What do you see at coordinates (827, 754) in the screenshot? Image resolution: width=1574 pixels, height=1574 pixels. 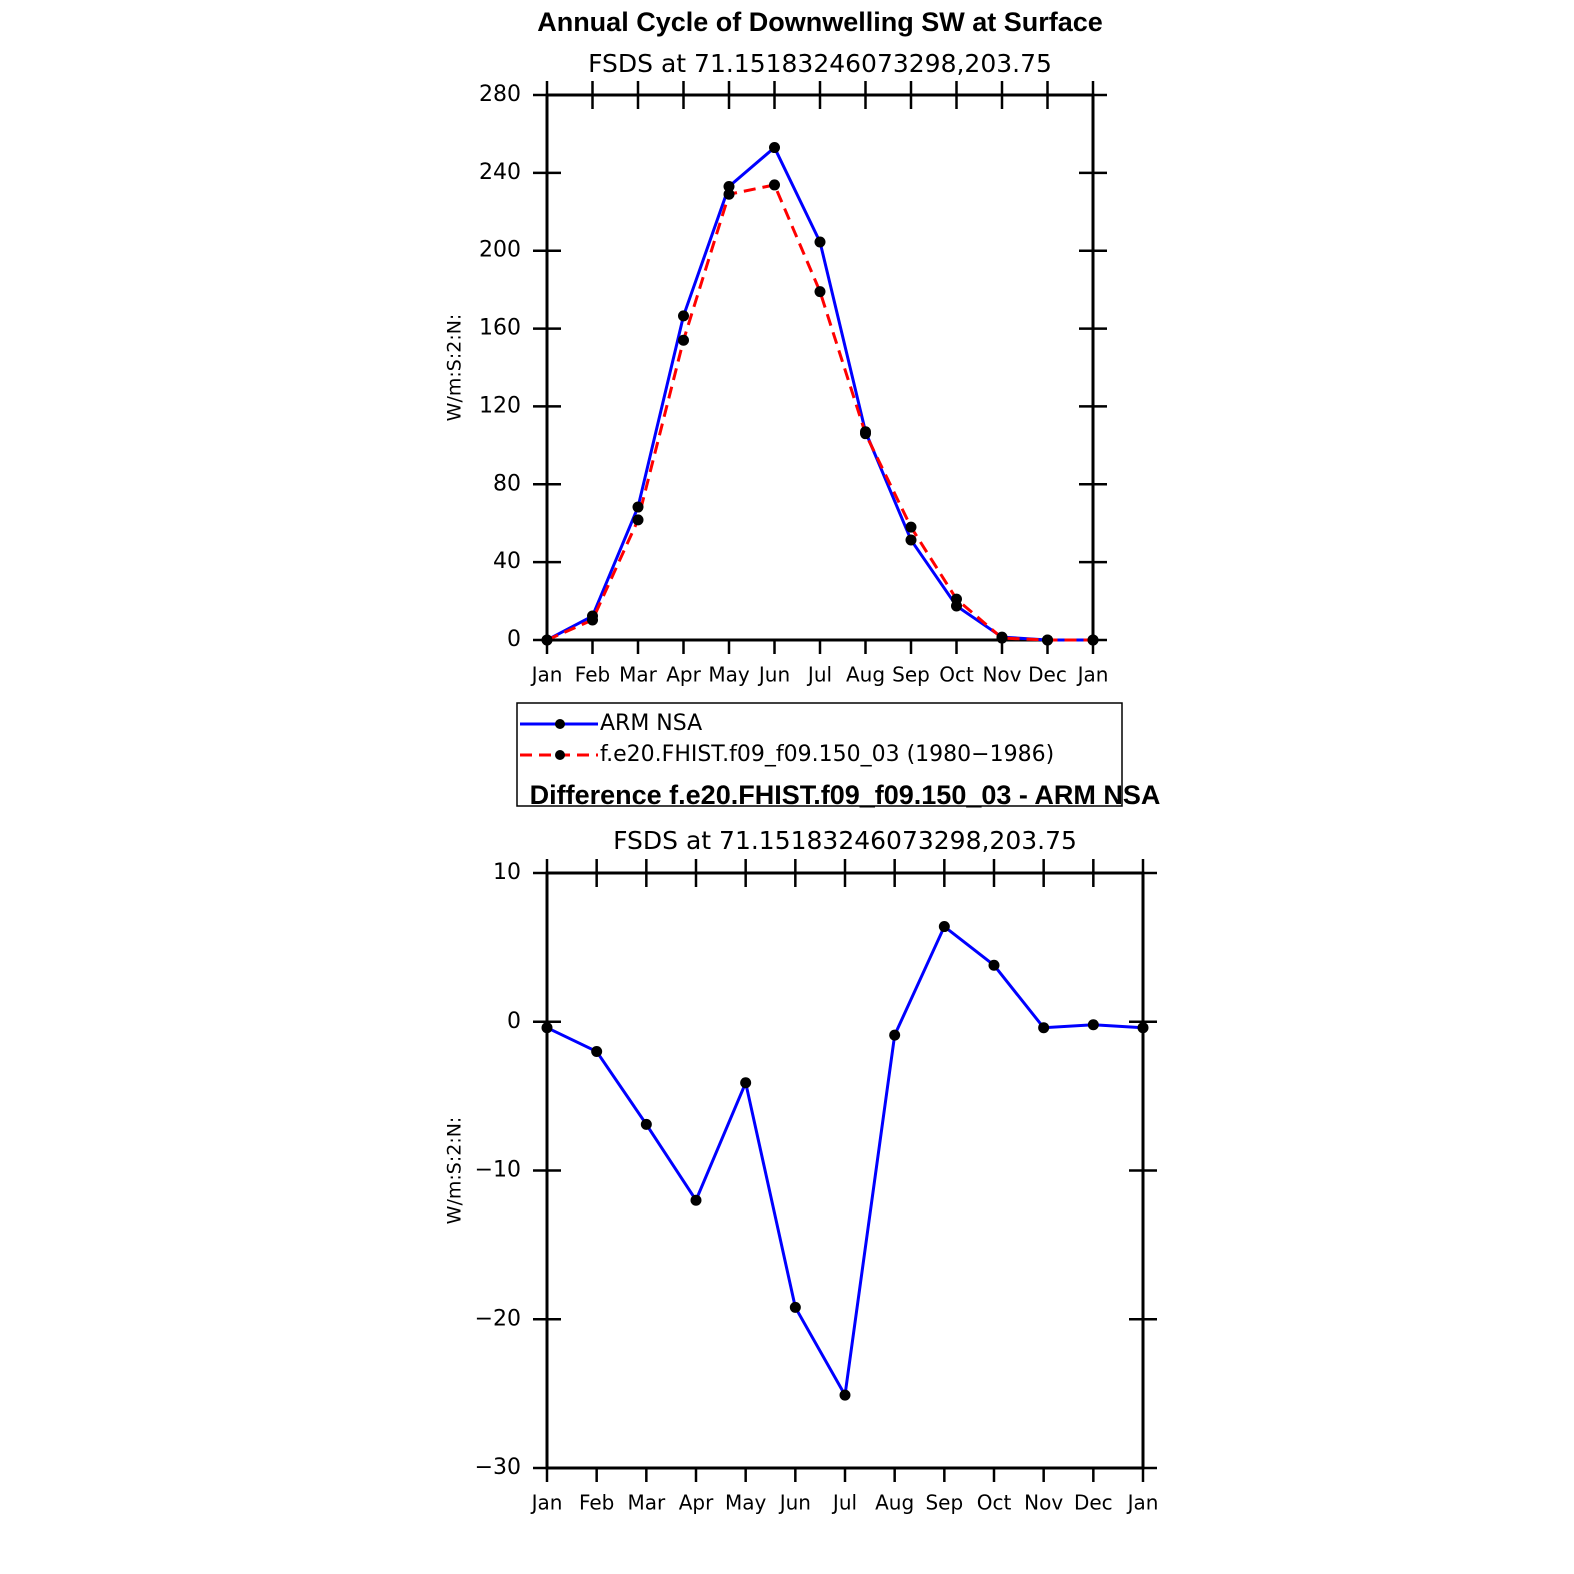 I see `legend-label: f.e20.FHIST.f09_f09.150_03 (1980−1986)` at bounding box center [827, 754].